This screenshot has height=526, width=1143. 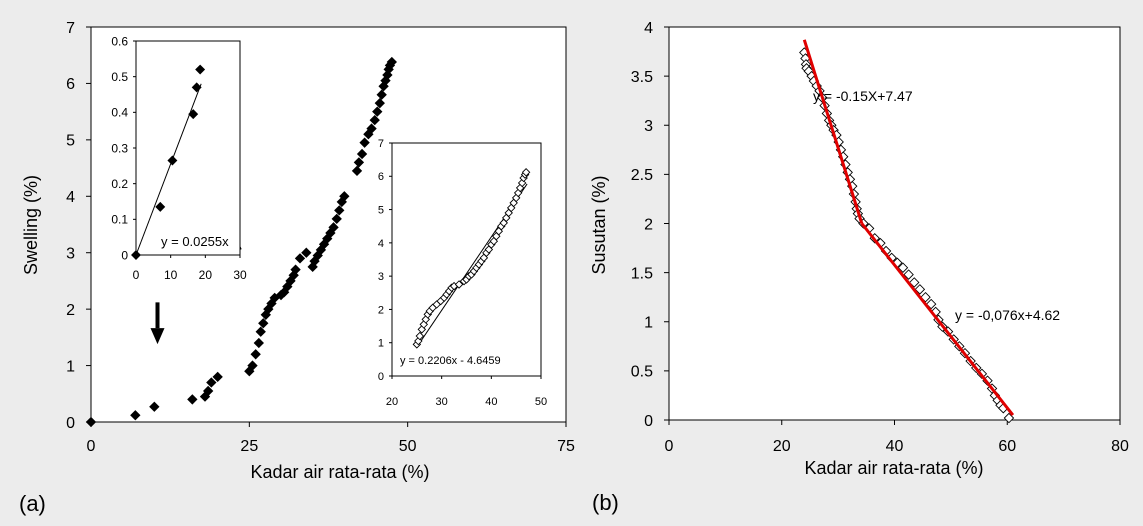 What do you see at coordinates (78, 226) in the screenshot?
I see `y-axis-a: 0 1 2 3 4 5 6 7` at bounding box center [78, 226].